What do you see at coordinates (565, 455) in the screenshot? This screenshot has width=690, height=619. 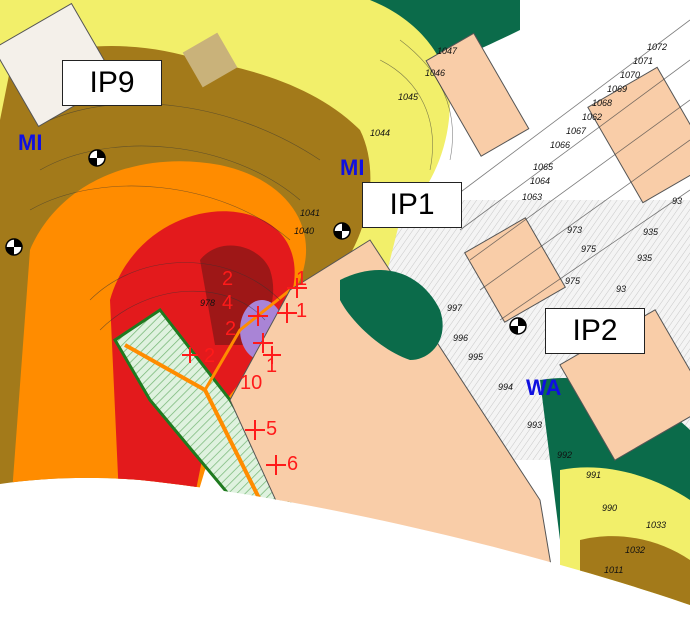 I see `cad-label: 992` at bounding box center [565, 455].